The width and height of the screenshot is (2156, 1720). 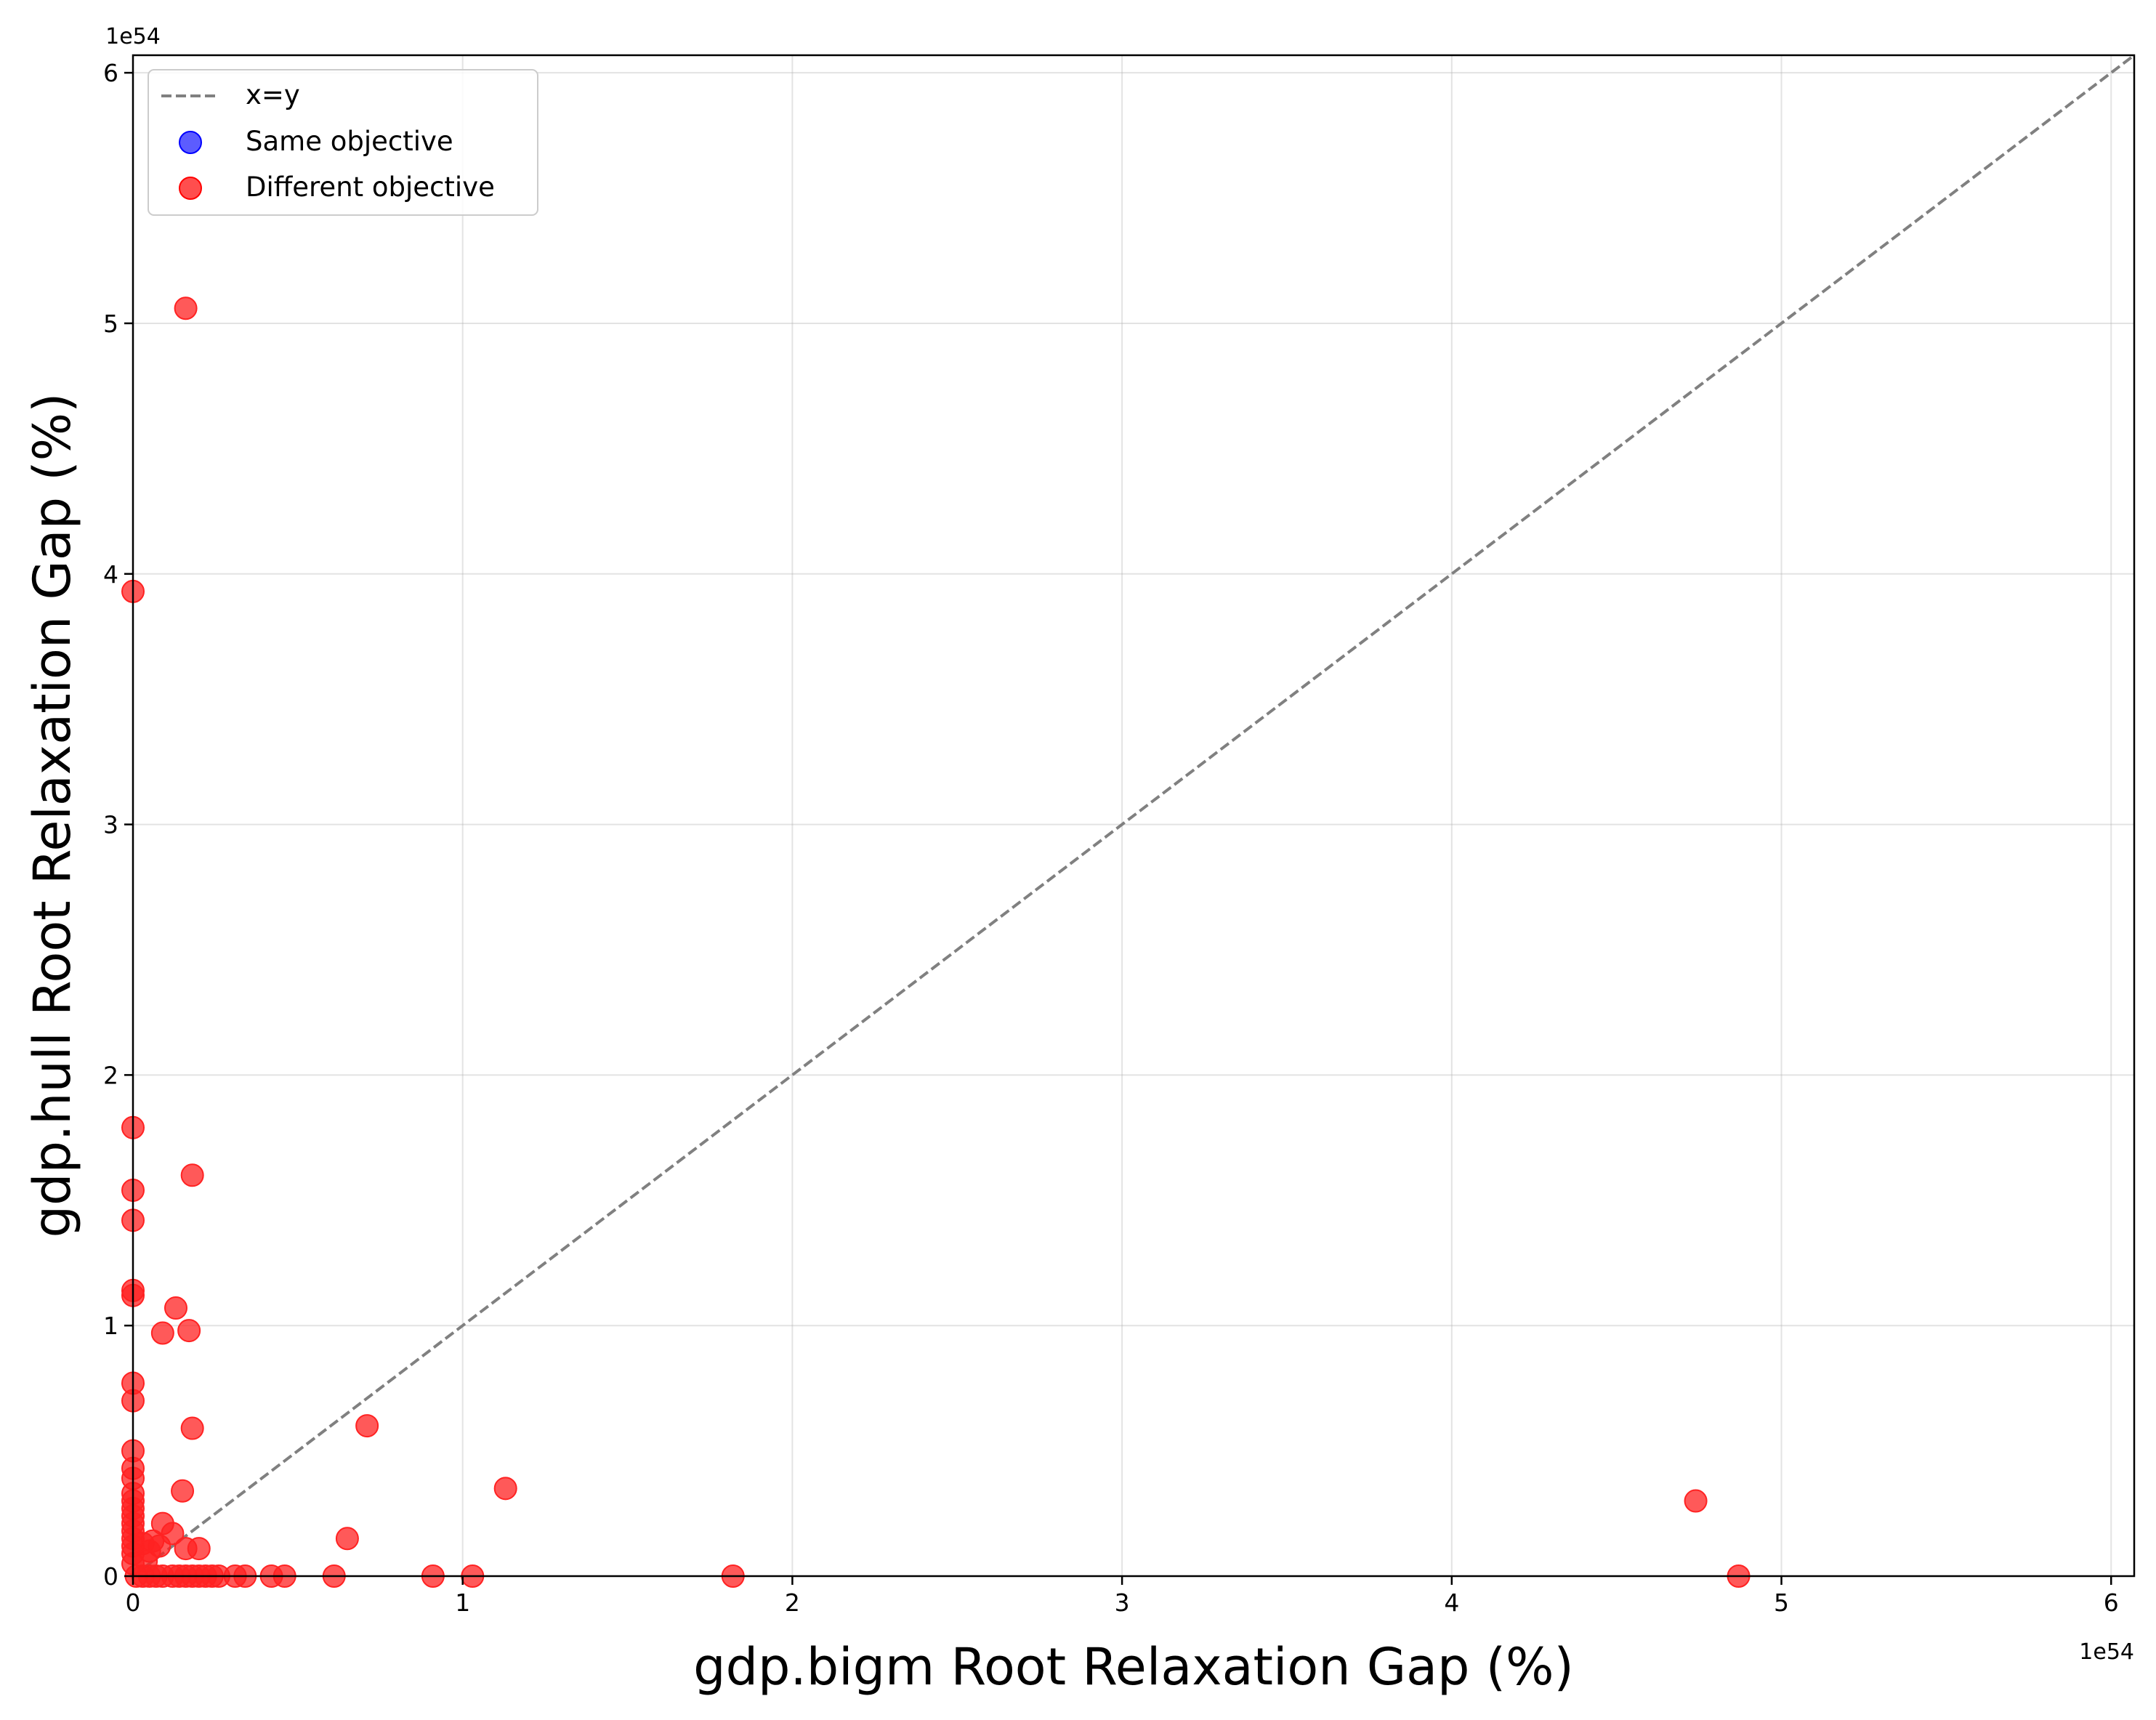 What do you see at coordinates (1122, 1602) in the screenshot?
I see `x-tick-label: 3` at bounding box center [1122, 1602].